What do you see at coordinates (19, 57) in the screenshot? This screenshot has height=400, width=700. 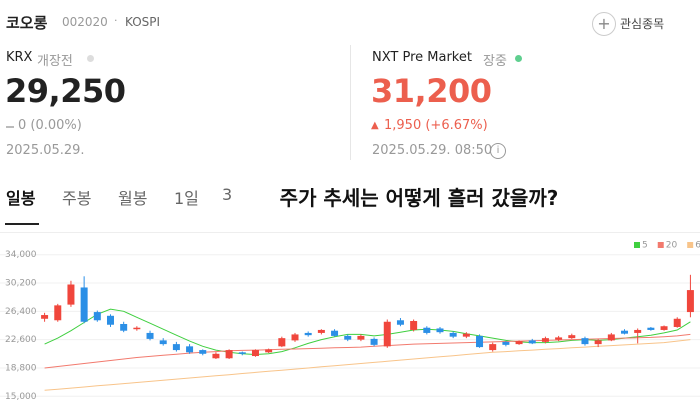 I see `krx-label: KRX` at bounding box center [19, 57].